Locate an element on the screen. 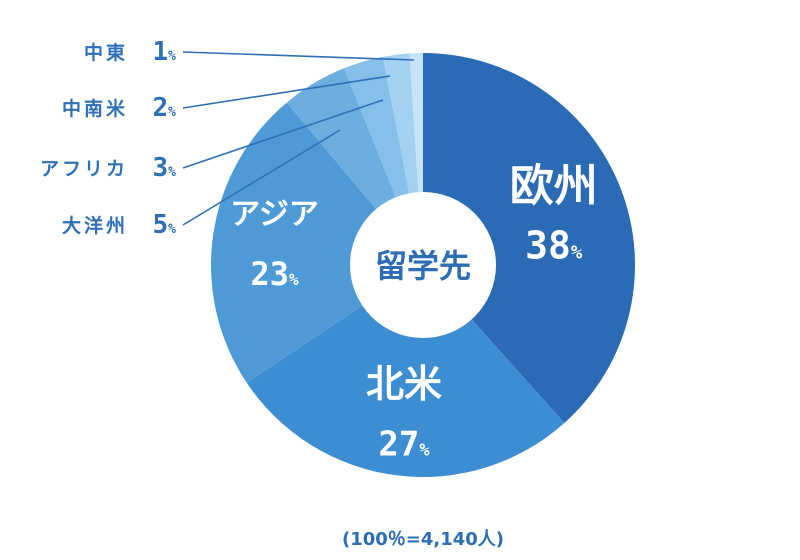  side-label-middle-east: 中東 is located at coordinates (106, 52).